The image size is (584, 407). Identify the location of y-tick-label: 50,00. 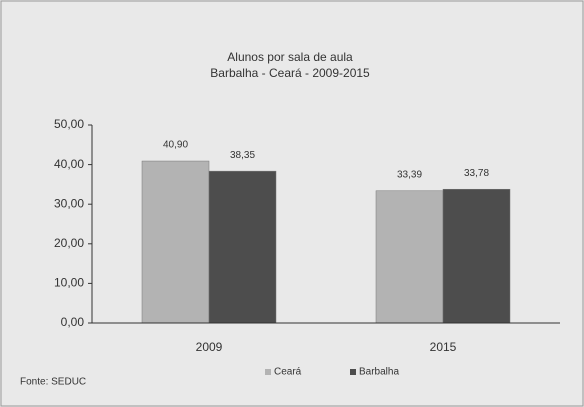
(69, 124).